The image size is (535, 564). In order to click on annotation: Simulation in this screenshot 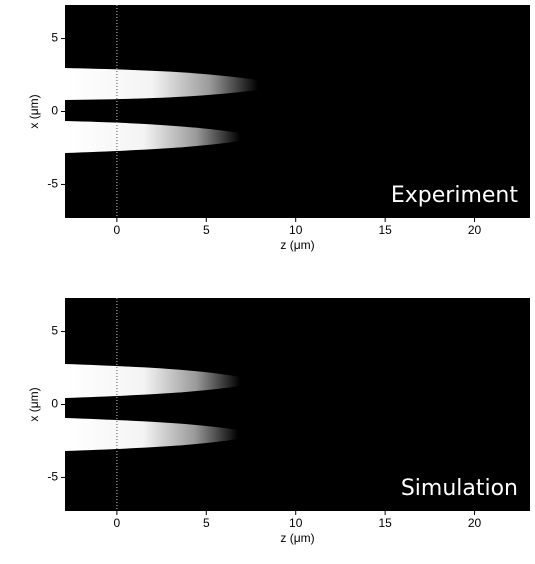, I will do `click(459, 488)`.